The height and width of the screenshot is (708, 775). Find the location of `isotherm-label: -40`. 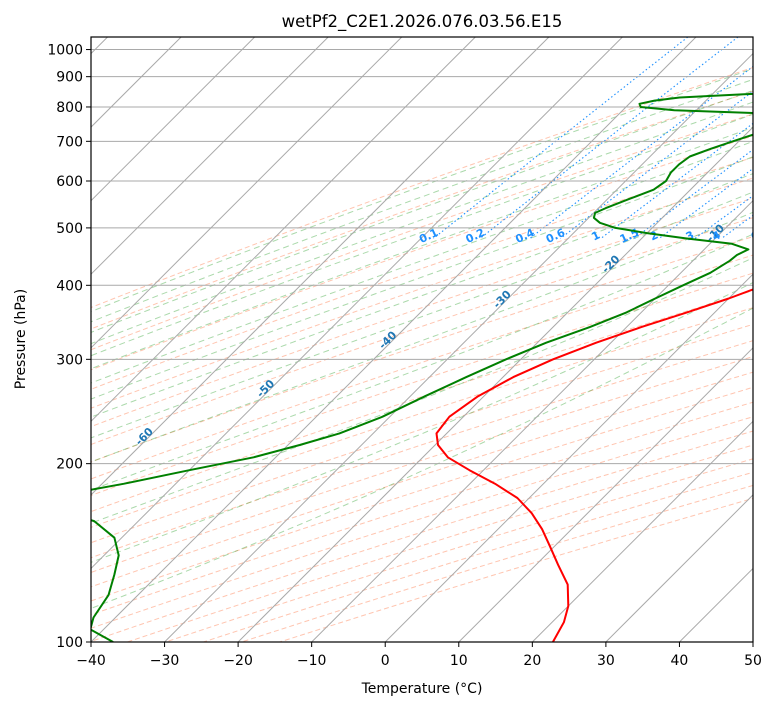

isotherm-label: -40 is located at coordinates (387, 339).